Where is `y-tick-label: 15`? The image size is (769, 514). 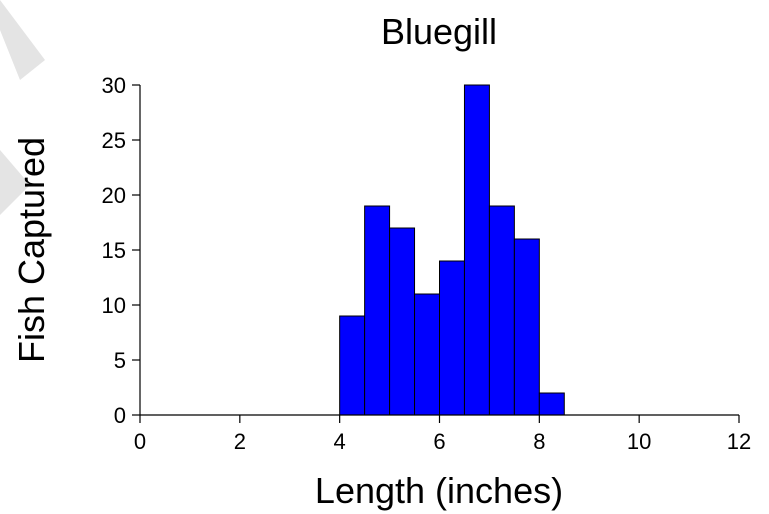 y-tick-label: 15 is located at coordinates (114, 250).